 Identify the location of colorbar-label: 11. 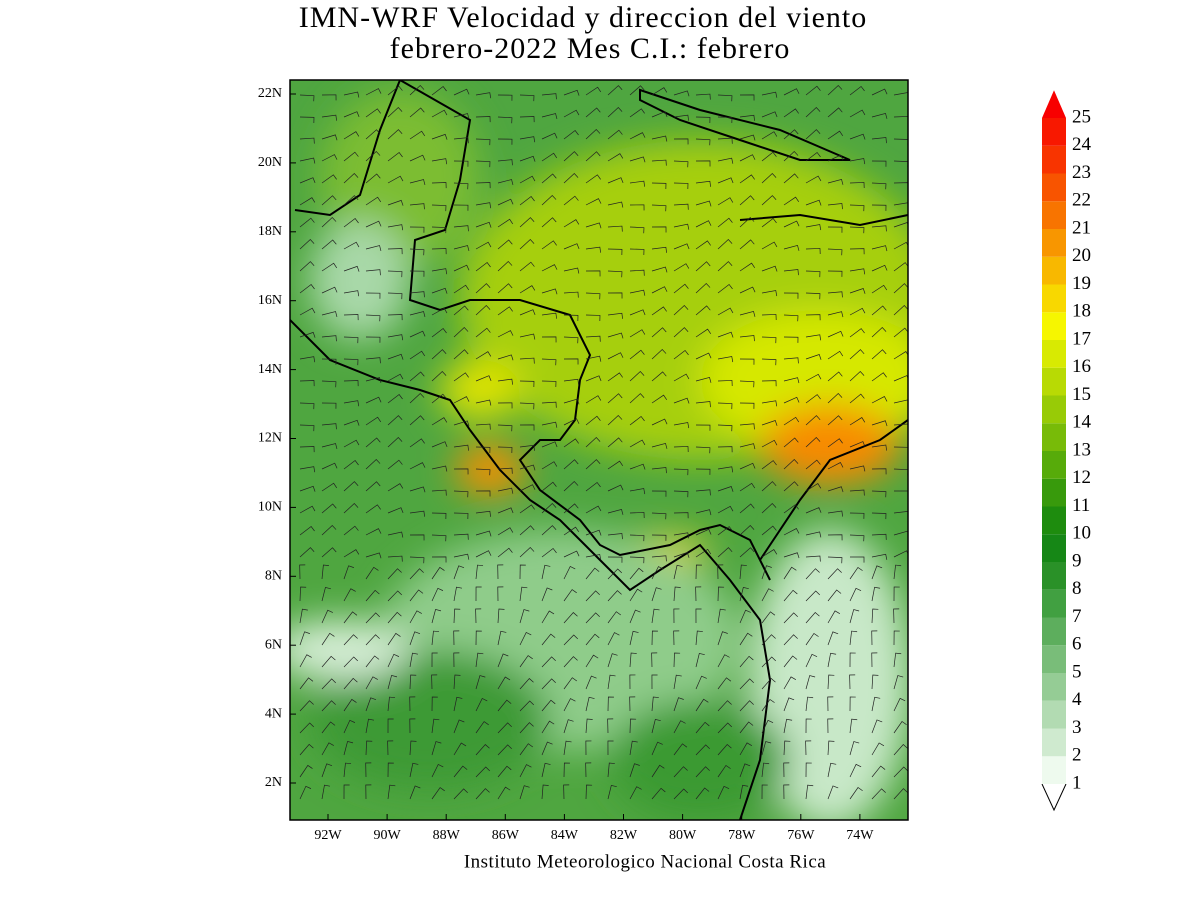
(1081, 505).